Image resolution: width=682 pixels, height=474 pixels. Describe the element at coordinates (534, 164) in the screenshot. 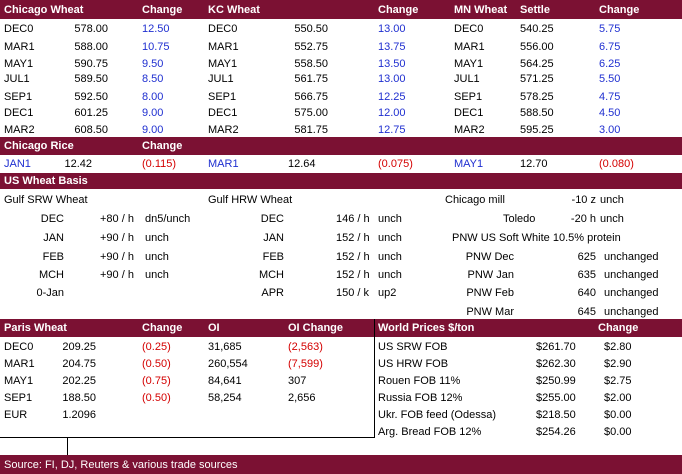

I see `rice-price: 12.70` at that location.